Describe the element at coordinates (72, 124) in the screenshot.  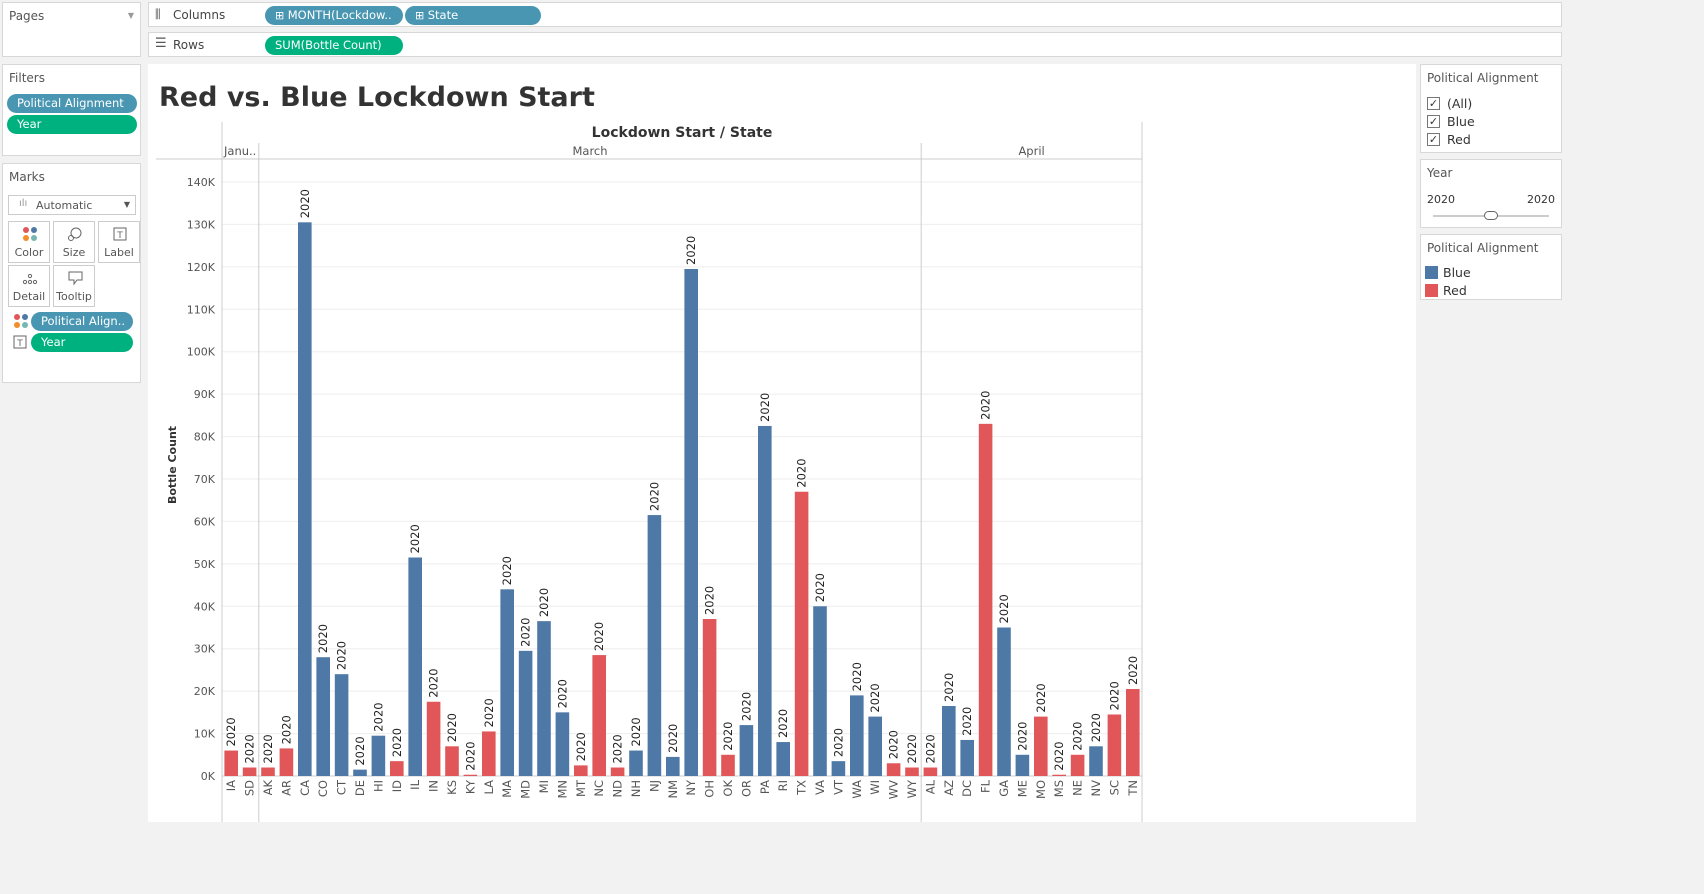
I see `filter-pill-year: Year` at that location.